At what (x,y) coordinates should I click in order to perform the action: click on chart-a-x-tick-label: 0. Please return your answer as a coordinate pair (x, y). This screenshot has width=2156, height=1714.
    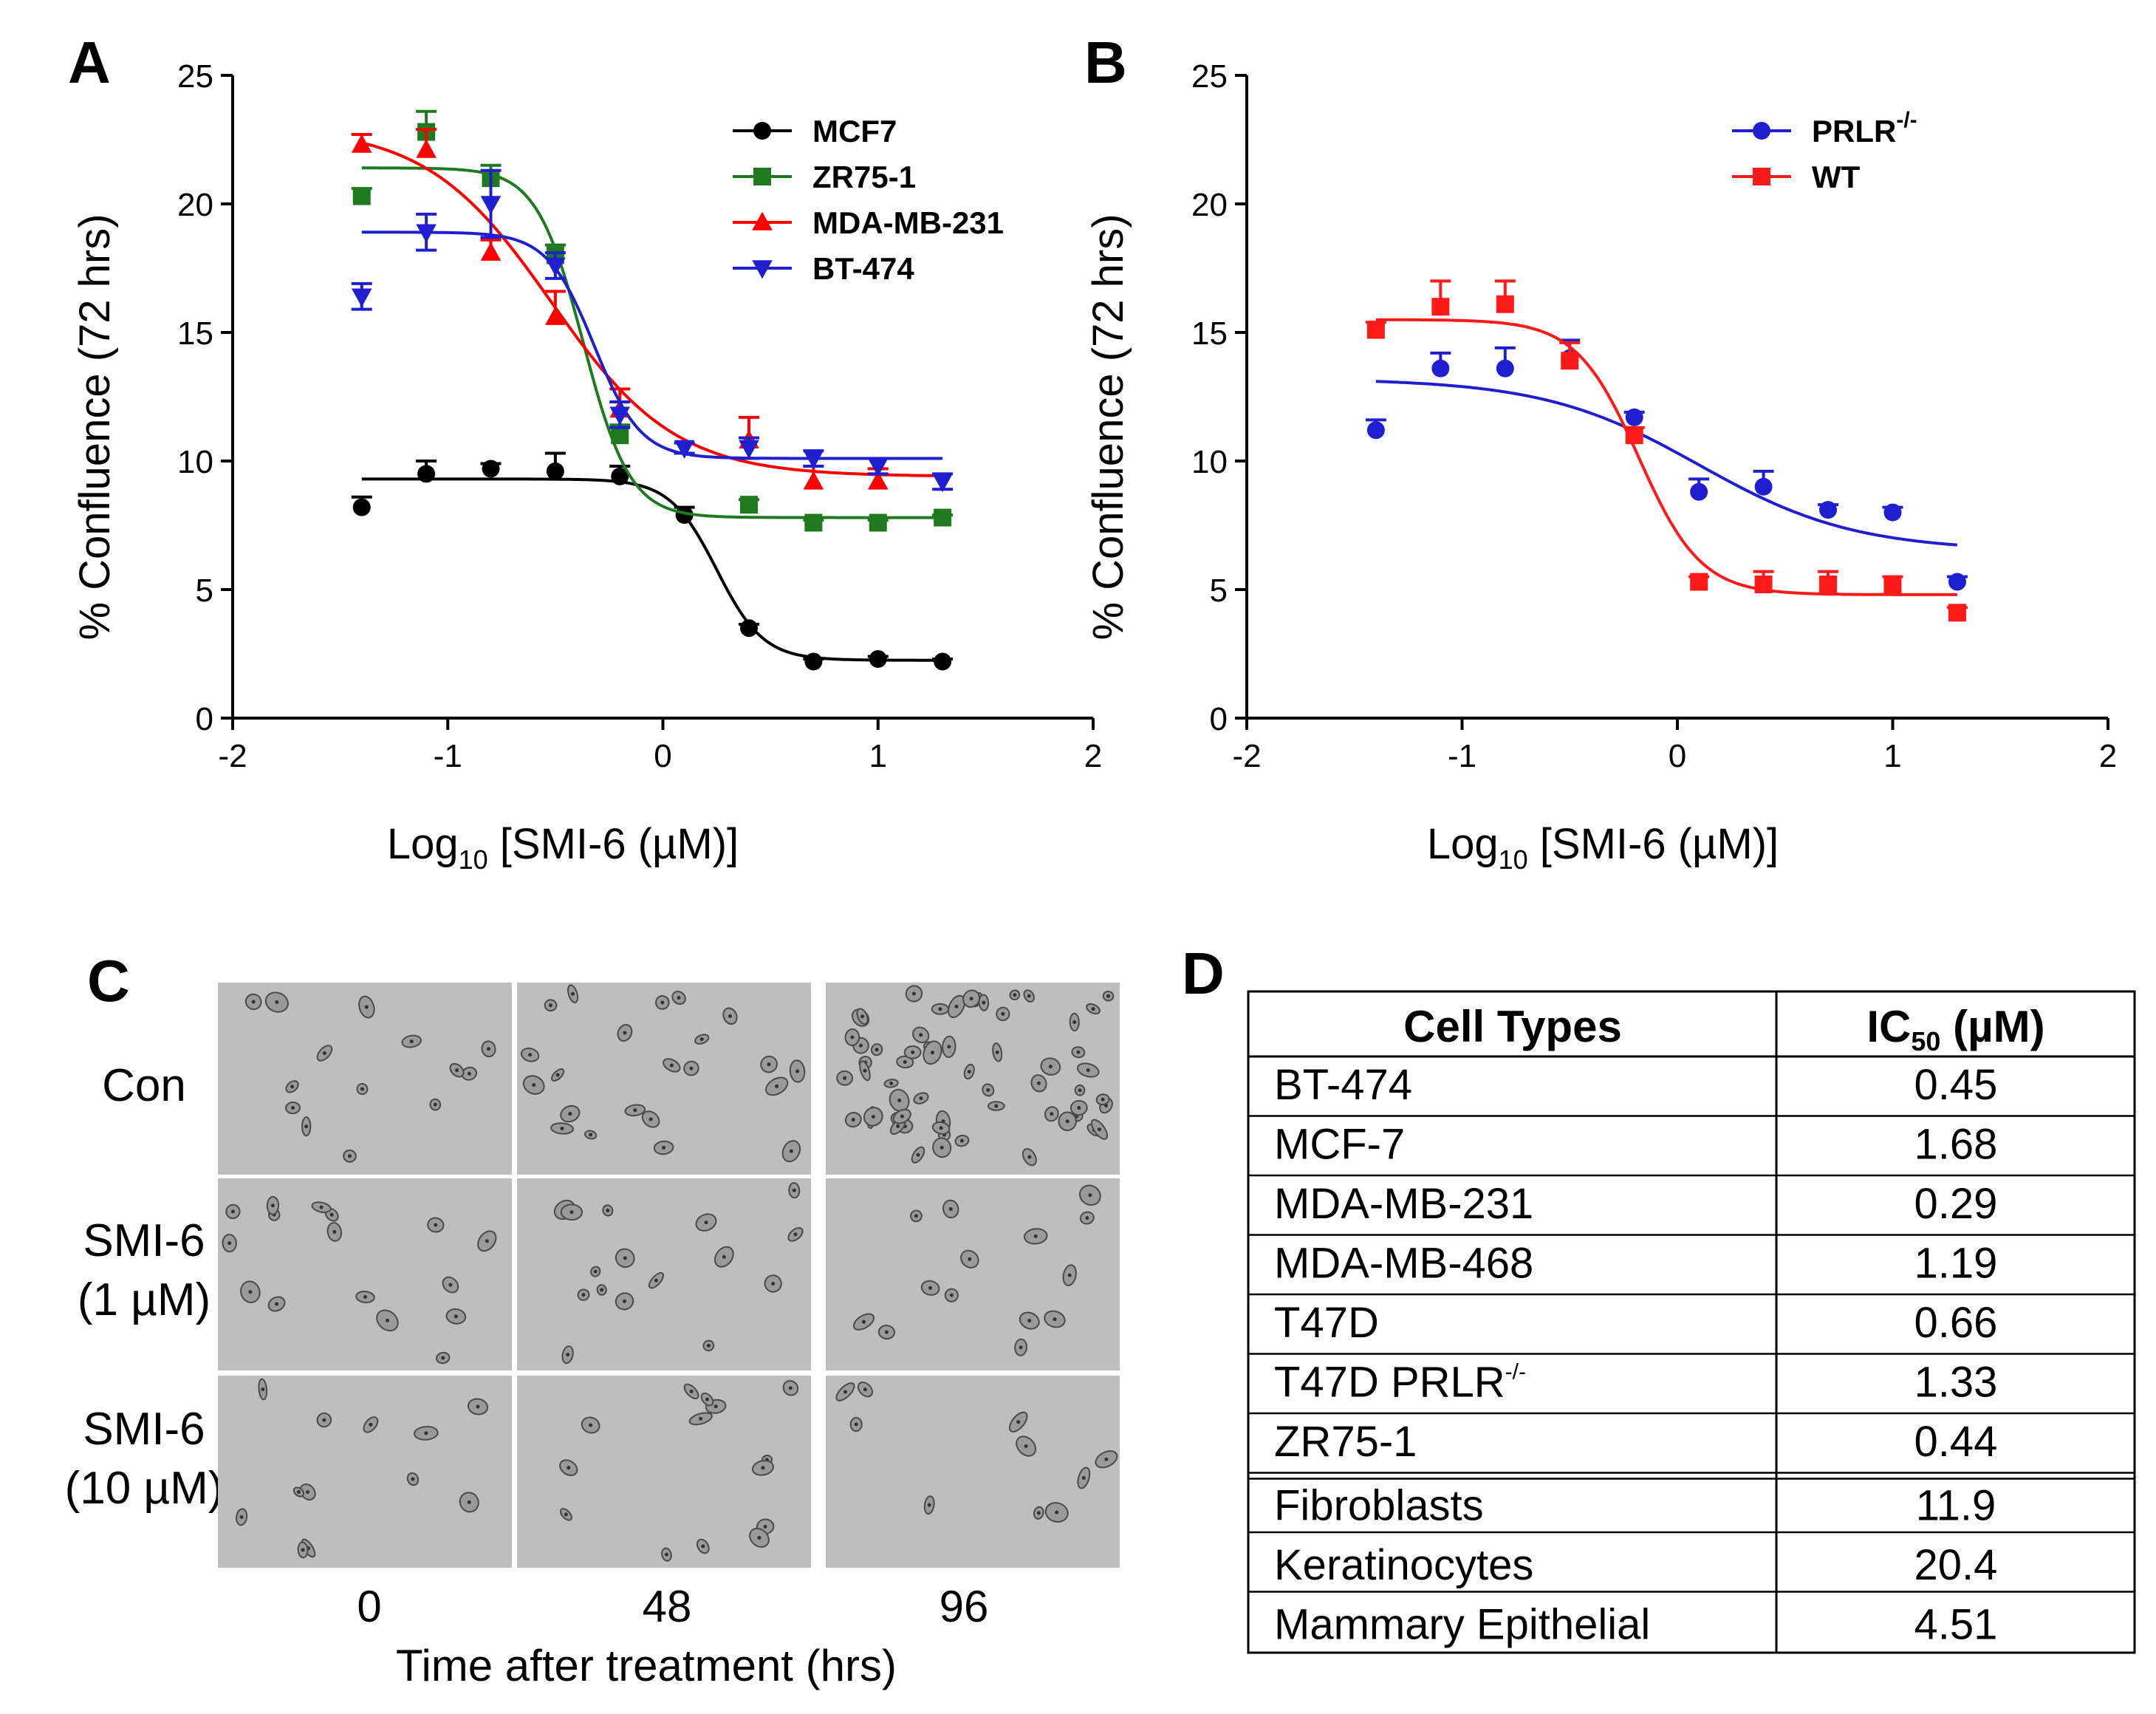
    Looking at the image, I should click on (662, 756).